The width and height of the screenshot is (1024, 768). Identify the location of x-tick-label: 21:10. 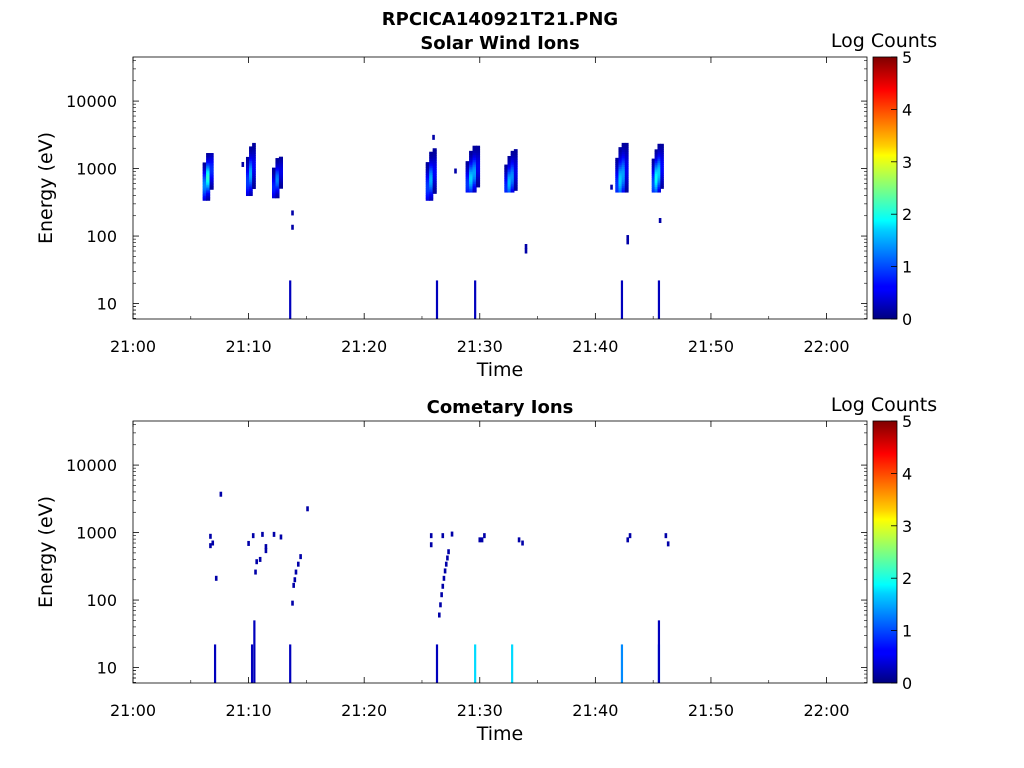
(249, 346).